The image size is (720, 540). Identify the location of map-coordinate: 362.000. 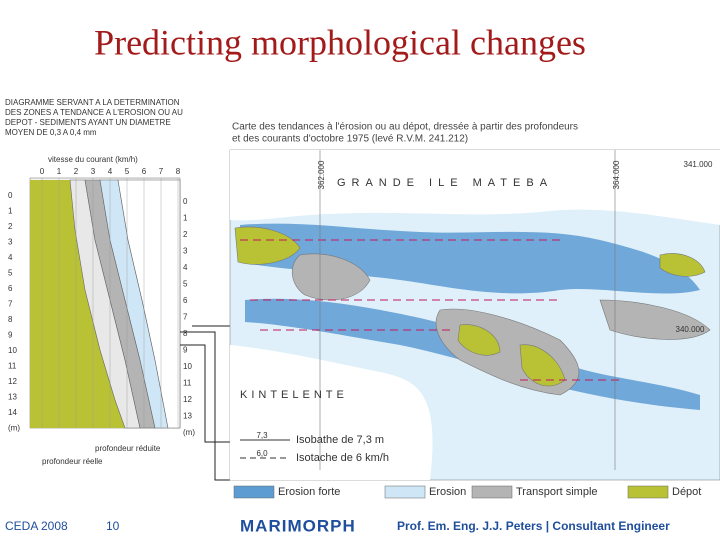
(321, 174).